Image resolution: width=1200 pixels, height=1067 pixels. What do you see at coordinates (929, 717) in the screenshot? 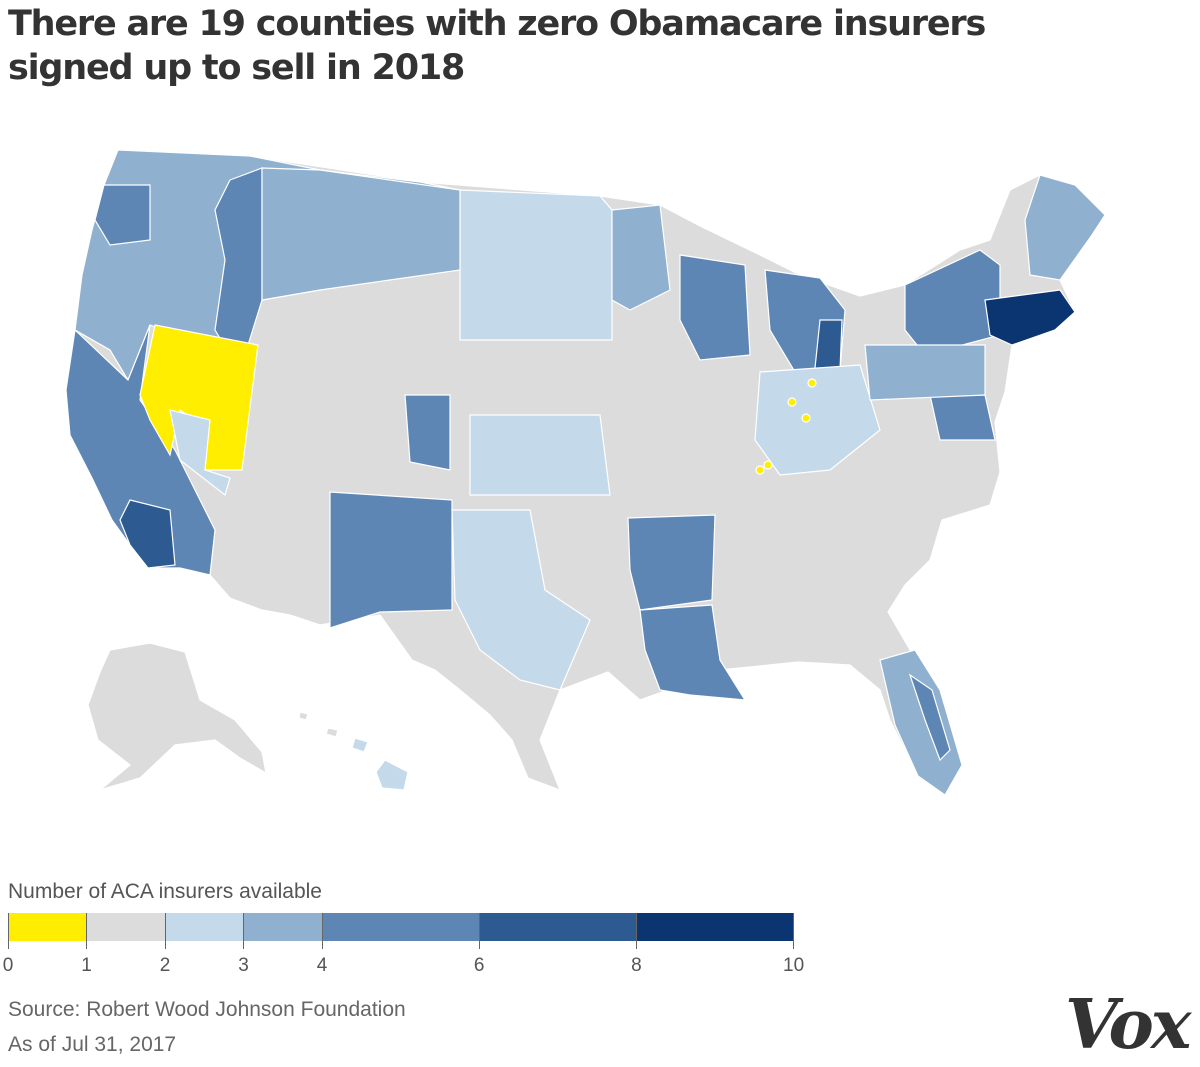
I see `region-florida-east` at bounding box center [929, 717].